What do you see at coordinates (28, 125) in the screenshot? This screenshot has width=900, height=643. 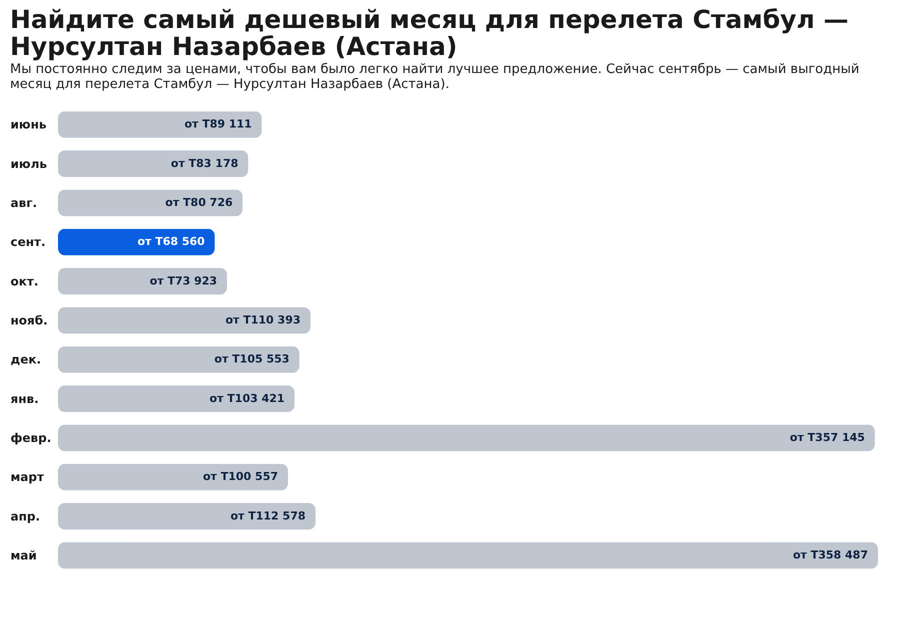 I see `y-tick-label: июнь` at bounding box center [28, 125].